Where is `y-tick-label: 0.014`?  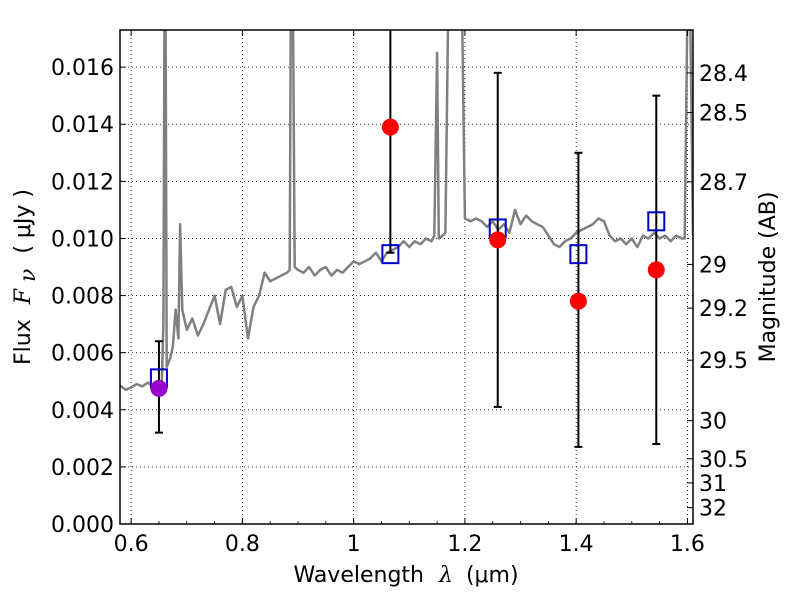
y-tick-label: 0.014 is located at coordinates (82, 125).